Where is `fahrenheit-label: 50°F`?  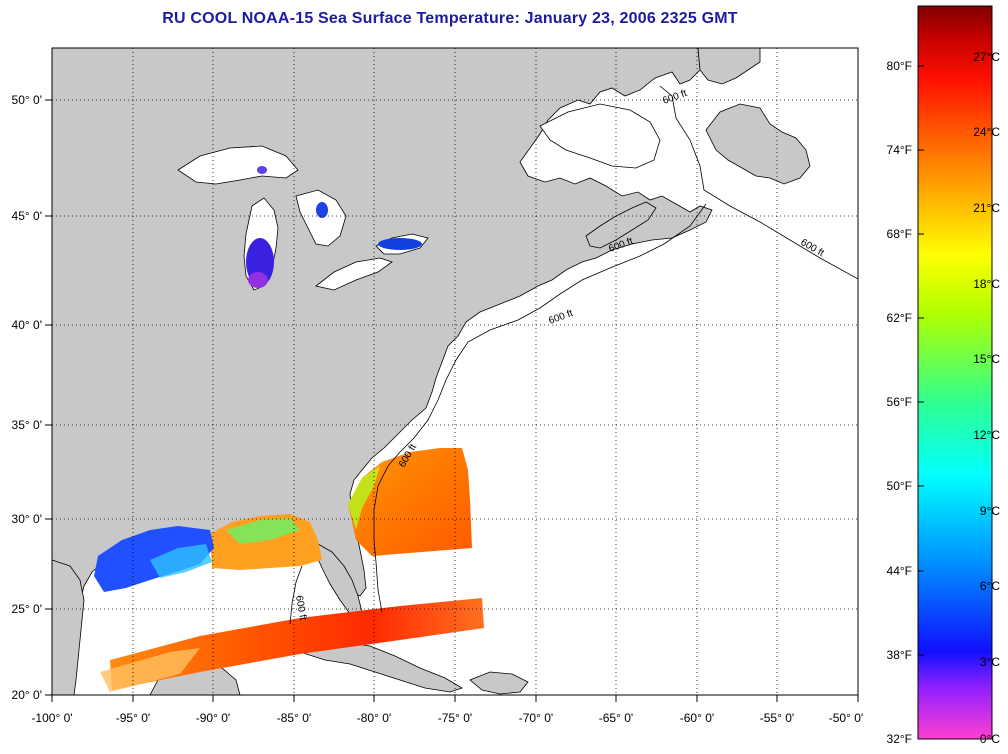
fahrenheit-label: 50°F is located at coordinates (899, 486).